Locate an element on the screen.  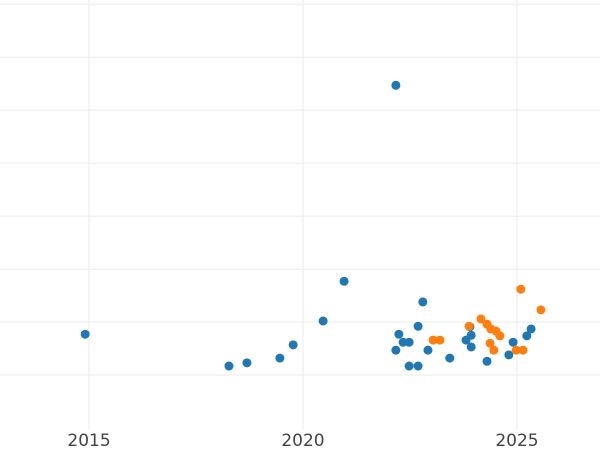
x-tick-label: 2020 is located at coordinates (302, 440).